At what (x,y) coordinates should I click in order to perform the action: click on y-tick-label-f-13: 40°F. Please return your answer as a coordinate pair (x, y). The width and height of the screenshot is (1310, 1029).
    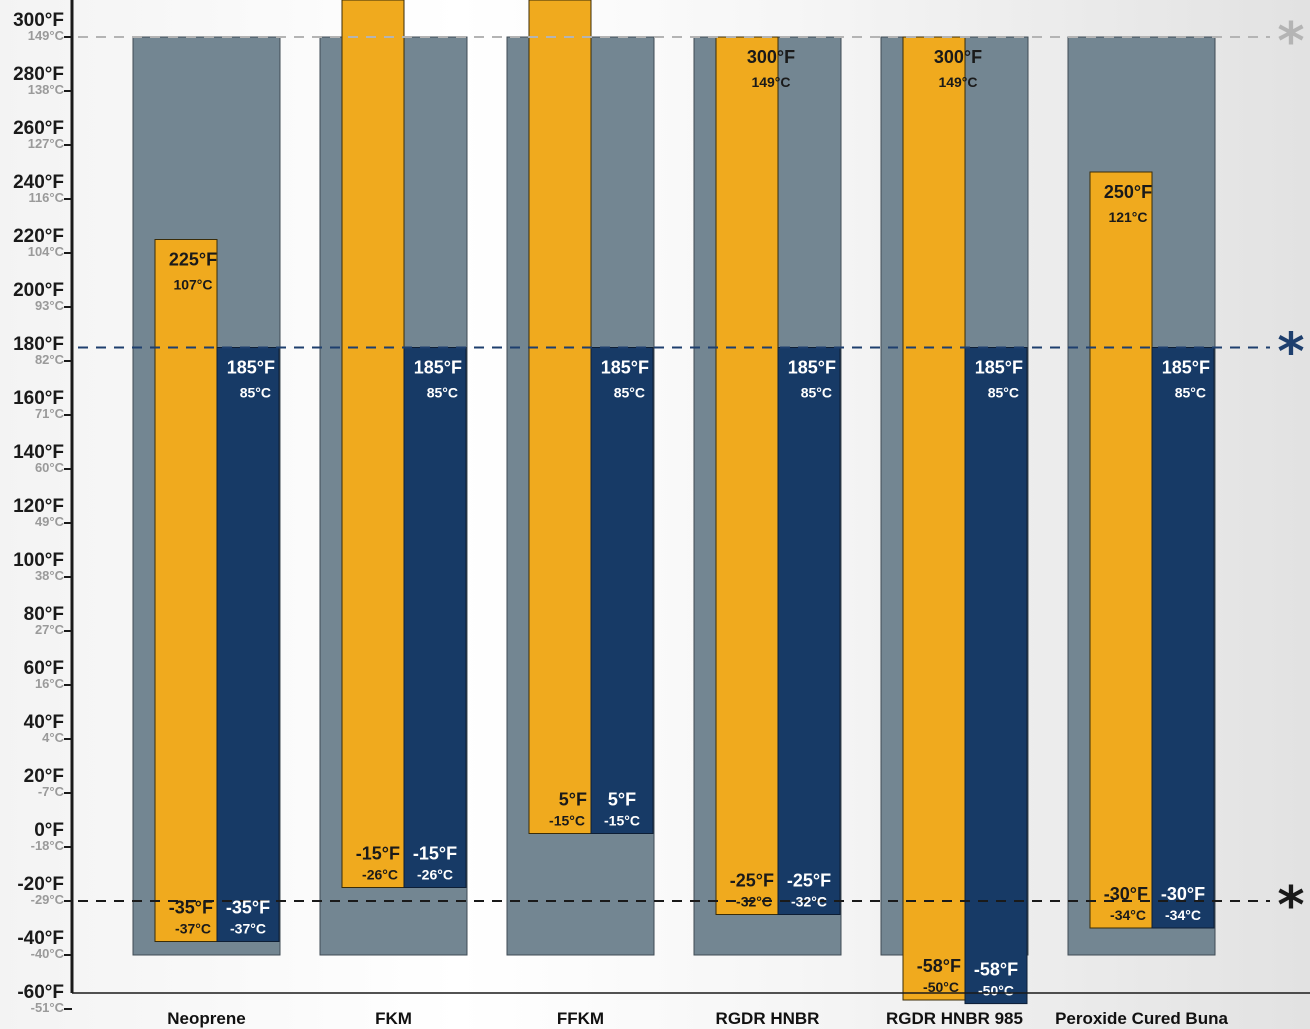
    Looking at the image, I should click on (44, 722).